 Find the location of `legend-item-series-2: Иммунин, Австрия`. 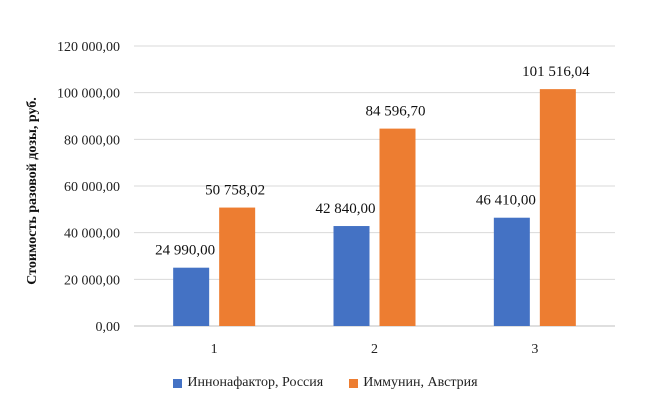

legend-item-series-2: Иммунин, Австрия is located at coordinates (413, 383).